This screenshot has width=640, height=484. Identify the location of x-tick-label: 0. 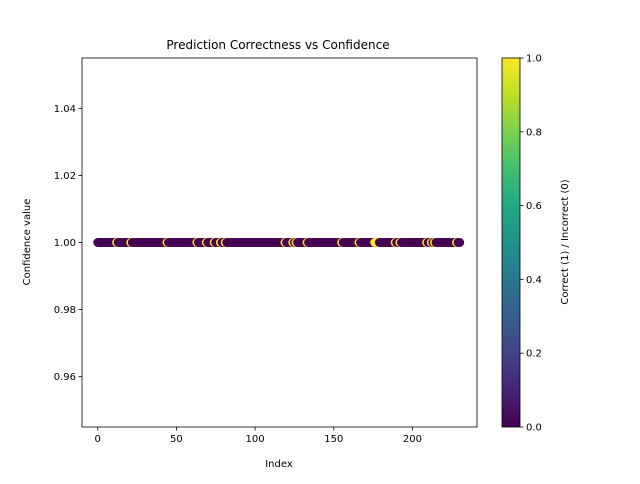
(98, 439).